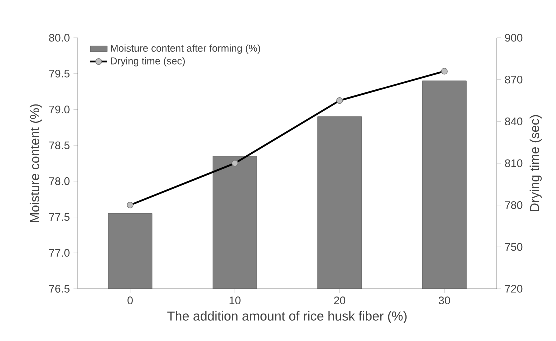 This screenshot has width=556, height=341. What do you see at coordinates (514, 38) in the screenshot?
I see `y2-tick-label: 900` at bounding box center [514, 38].